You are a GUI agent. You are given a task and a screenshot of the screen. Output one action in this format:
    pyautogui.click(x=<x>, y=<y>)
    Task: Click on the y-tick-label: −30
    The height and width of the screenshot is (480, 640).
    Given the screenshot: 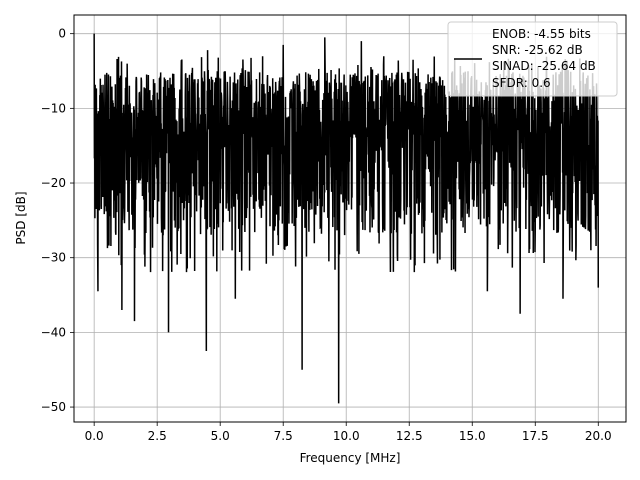 What is the action you would take?
    pyautogui.click(x=53, y=258)
    